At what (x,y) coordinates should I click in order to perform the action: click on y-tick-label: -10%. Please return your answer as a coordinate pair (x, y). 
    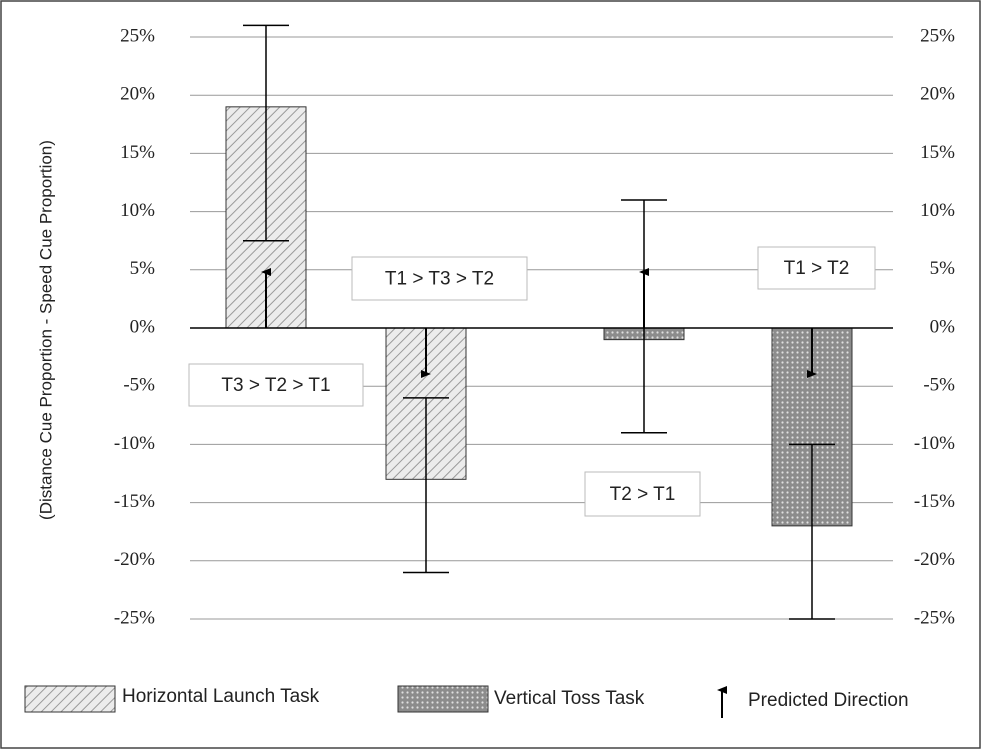
    Looking at the image, I should click on (134, 443).